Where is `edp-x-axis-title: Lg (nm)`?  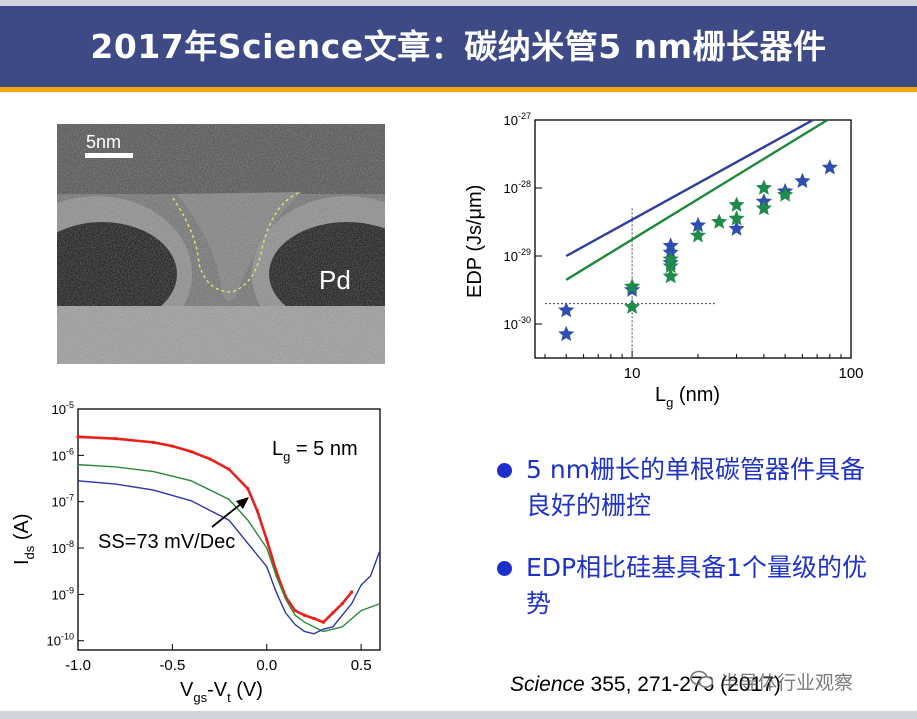 edp-x-axis-title: Lg (nm) is located at coordinates (687, 397).